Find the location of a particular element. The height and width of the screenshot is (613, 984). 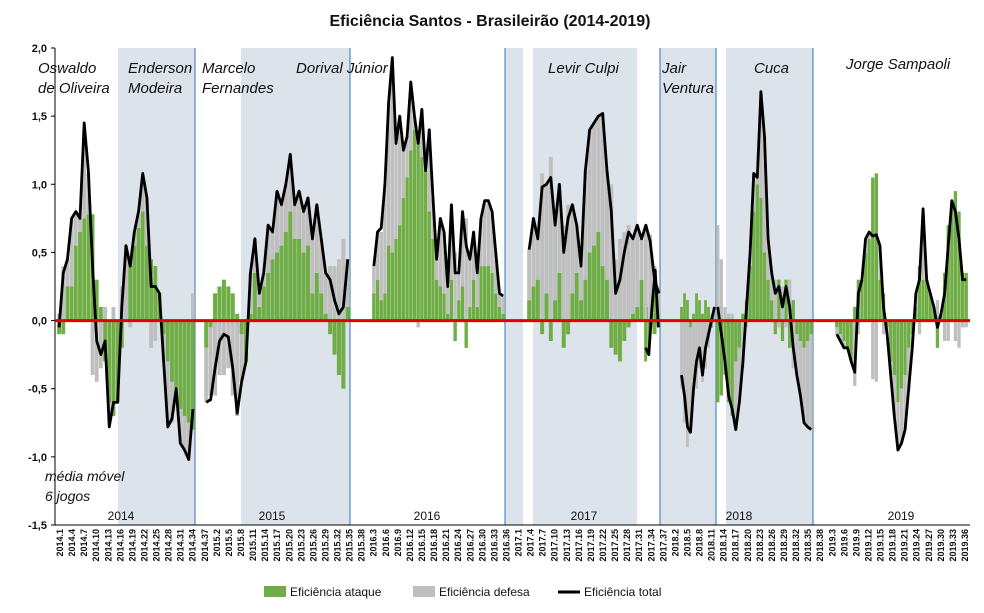

x-tick-label: 2015.26 is located at coordinates (313, 545).